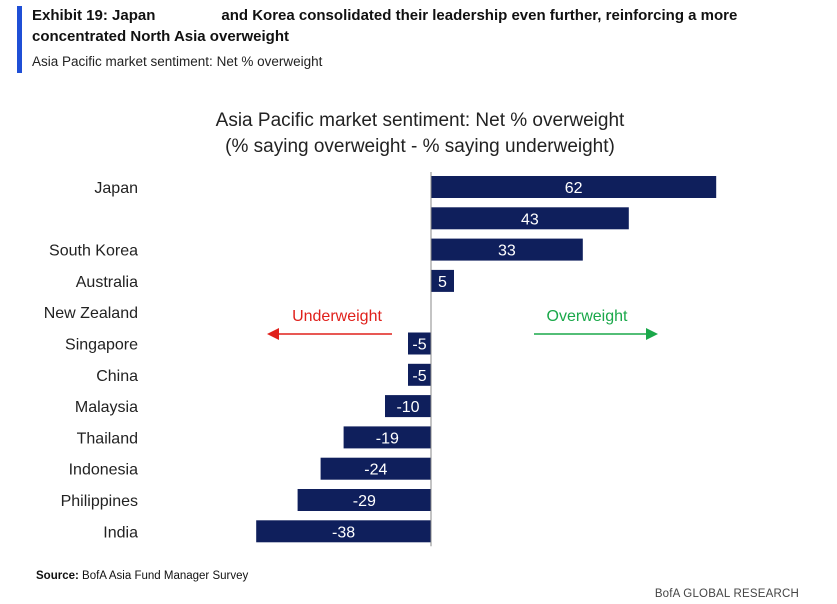 This screenshot has width=837, height=604. I want to click on source-text: BofA Asia Fund Manager Survey, so click(165, 576).